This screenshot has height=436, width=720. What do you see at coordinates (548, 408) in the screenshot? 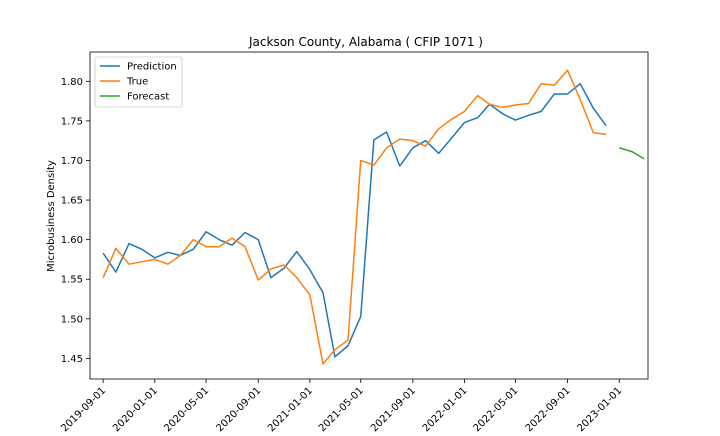
I see `x-tick-label: 2022-09-01` at bounding box center [548, 408].